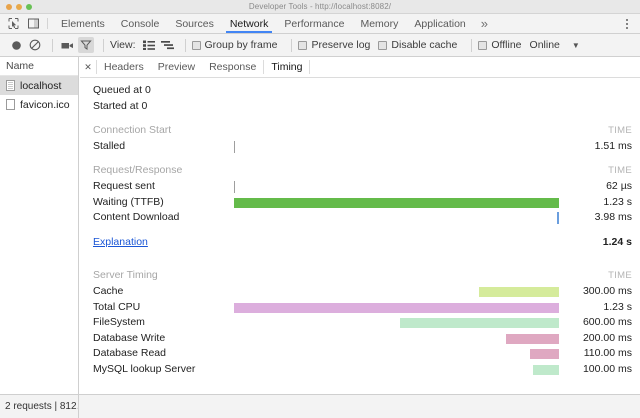 This screenshot has height=418, width=640. What do you see at coordinates (613, 145) in the screenshot?
I see `timing-value: 1.51 ms` at bounding box center [613, 145].